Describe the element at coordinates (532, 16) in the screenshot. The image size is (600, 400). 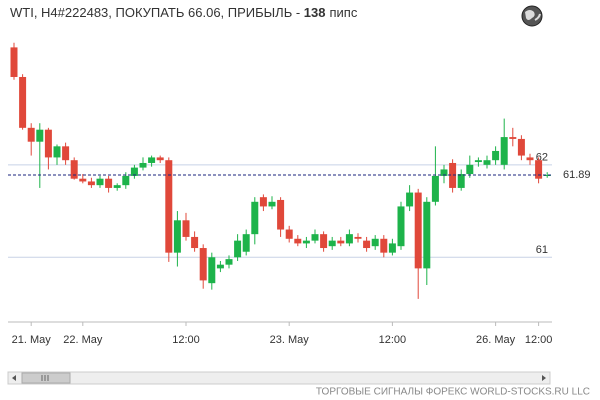
I see `globe-icon` at that location.